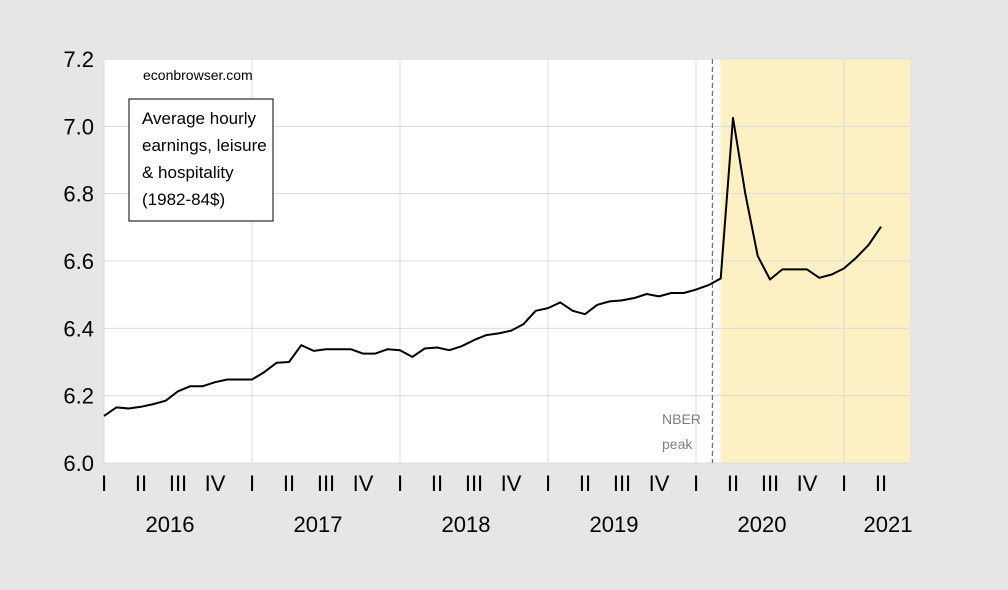 The width and height of the screenshot is (1008, 590). Describe the element at coordinates (188, 172) in the screenshot. I see `legend-line-3: & hospitality` at that location.